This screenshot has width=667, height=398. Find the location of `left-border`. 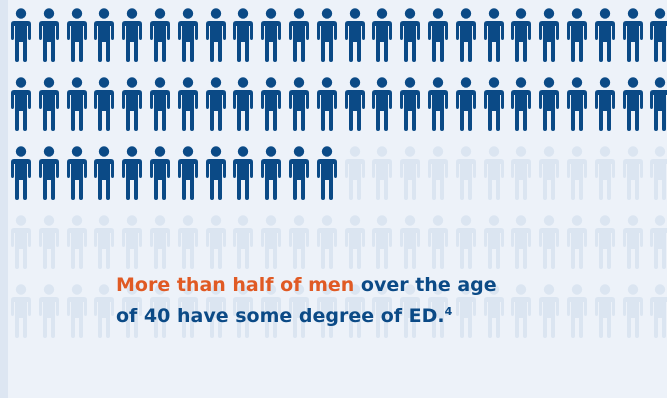

left-border is located at coordinates (4, 199).